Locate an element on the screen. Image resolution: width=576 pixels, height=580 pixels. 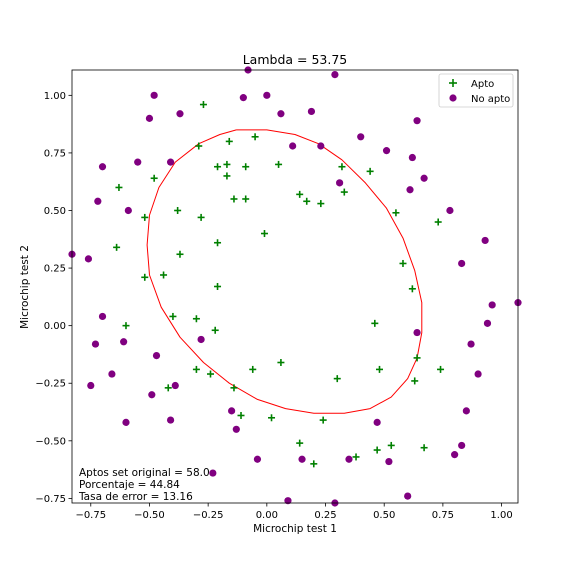
x-tick-label: 0.75 is located at coordinates (443, 515).